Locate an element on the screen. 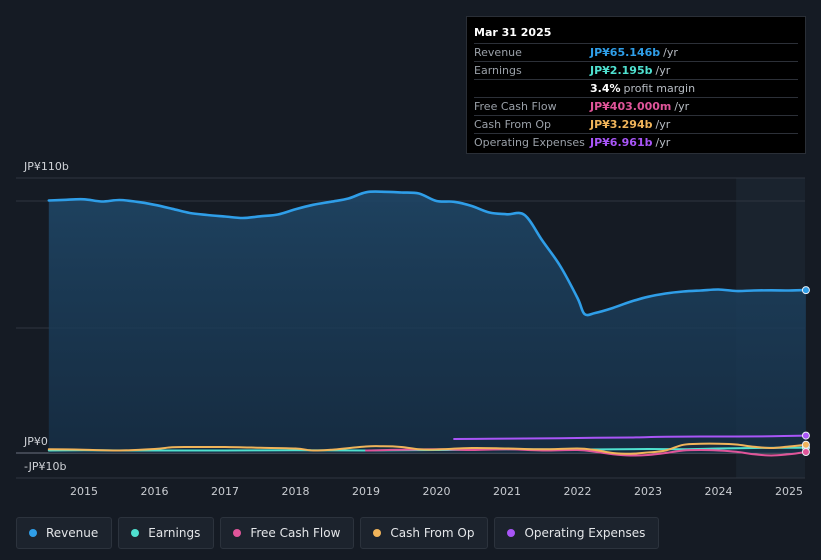 The width and height of the screenshot is (821, 560). tooltip-row-label: Free Cash Flow is located at coordinates (515, 106).